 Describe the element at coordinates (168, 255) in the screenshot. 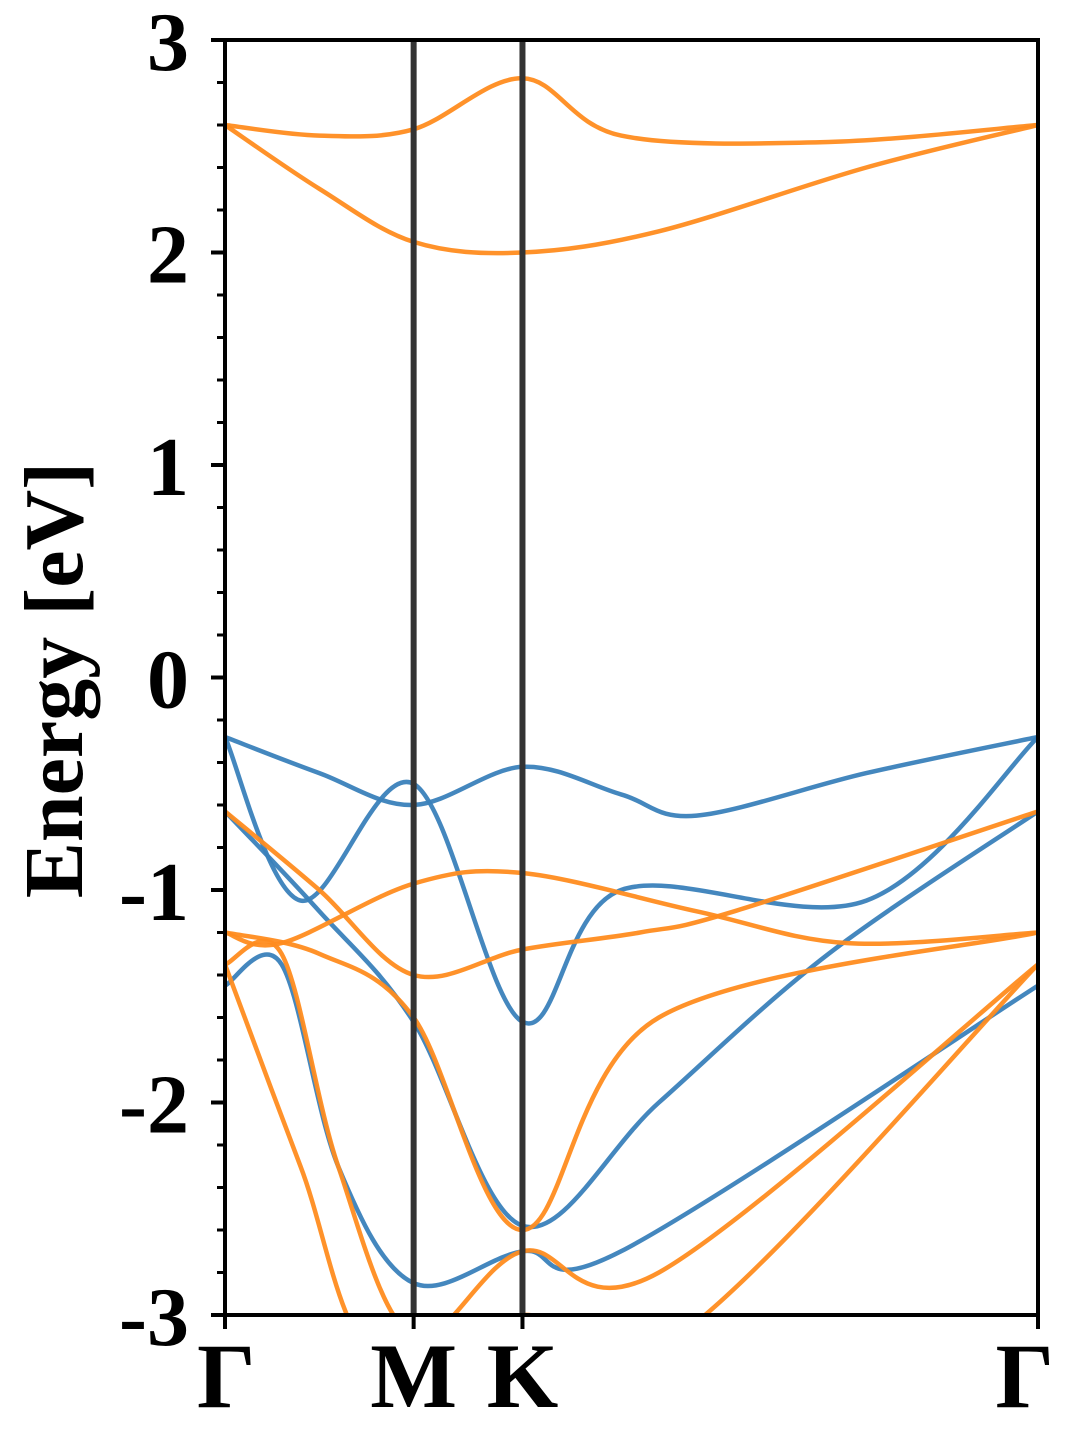

I see `y-tick-label: 2` at that location.